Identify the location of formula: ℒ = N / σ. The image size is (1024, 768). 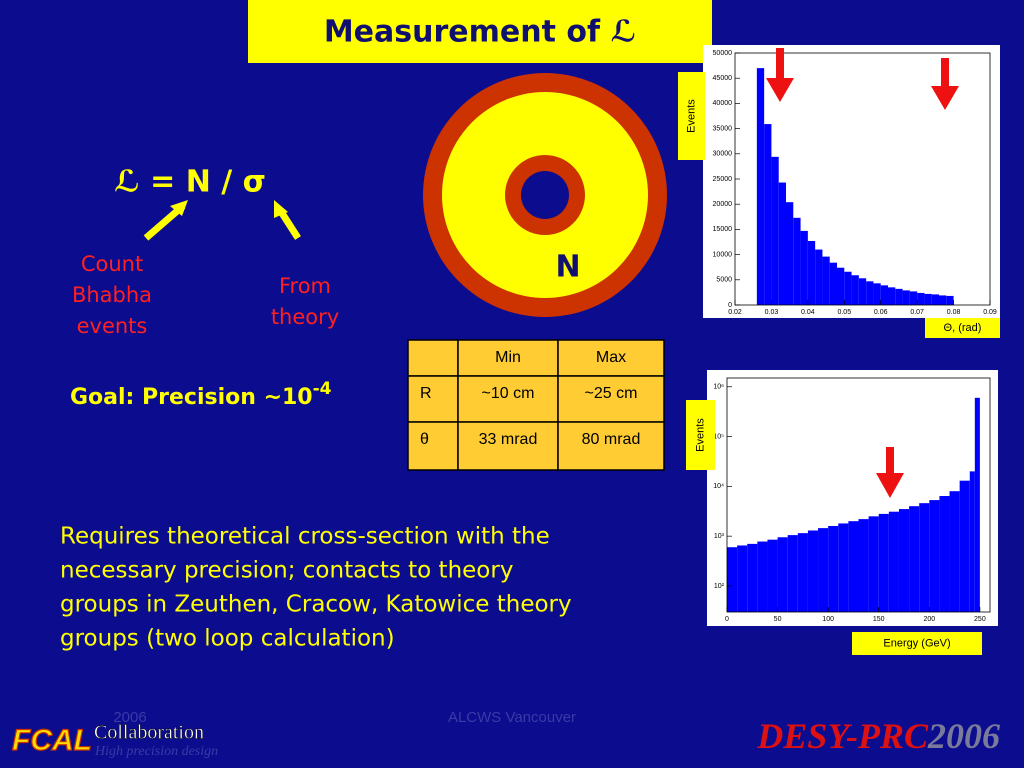
(190, 182).